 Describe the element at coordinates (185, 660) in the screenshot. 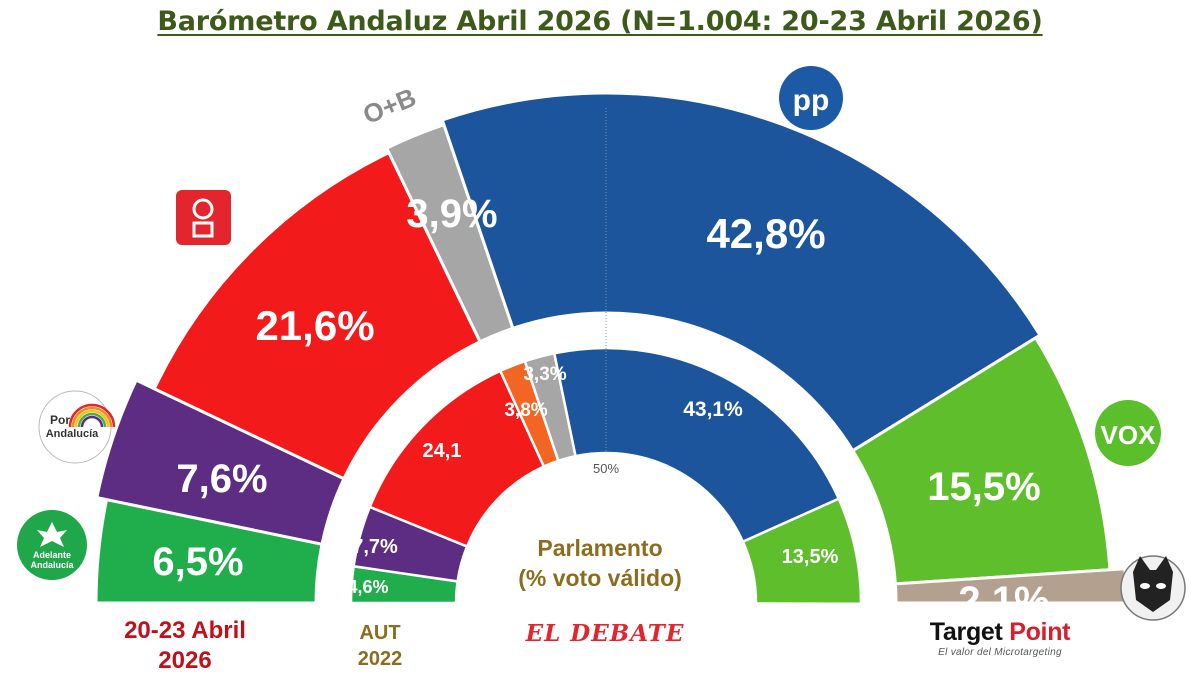

I see `date-line-2: 2026` at that location.